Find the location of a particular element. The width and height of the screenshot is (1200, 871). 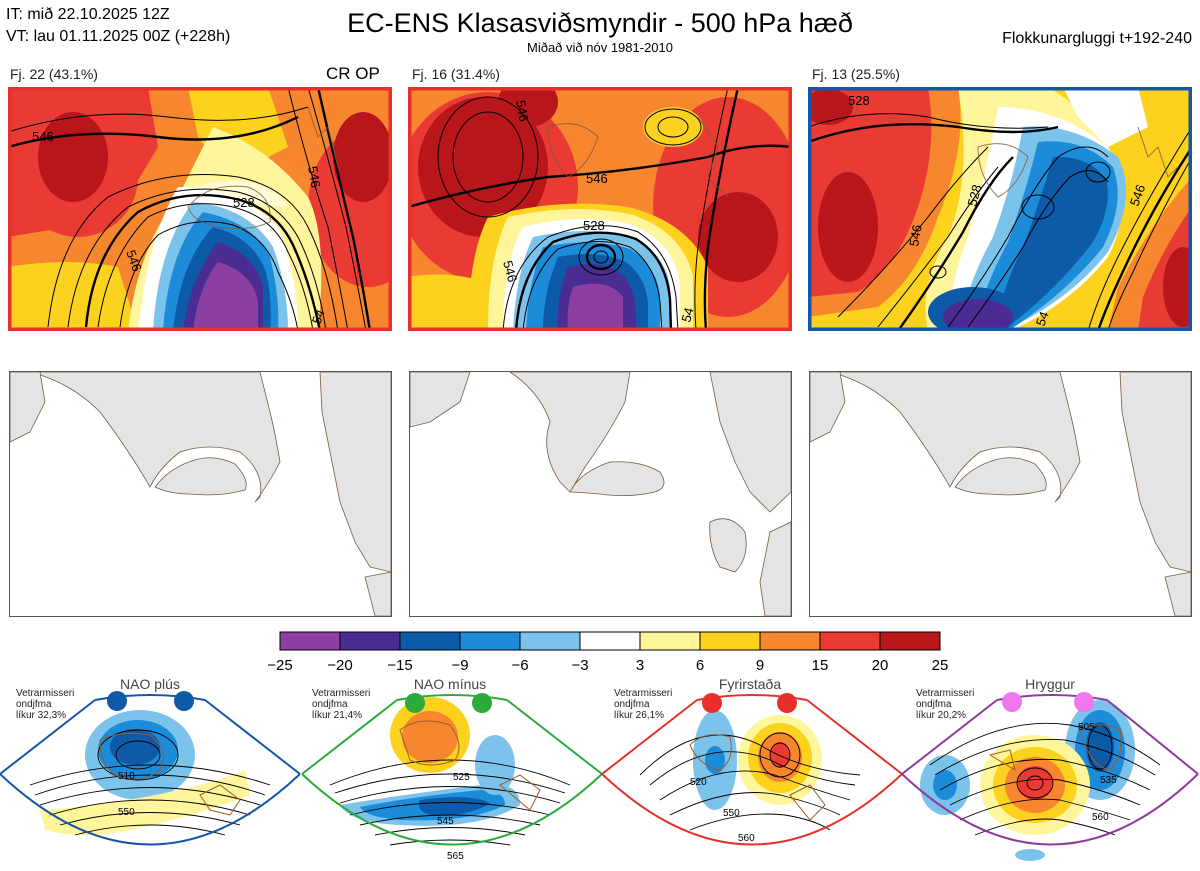

nao-plus-dot-left is located at coordinates (117, 701).